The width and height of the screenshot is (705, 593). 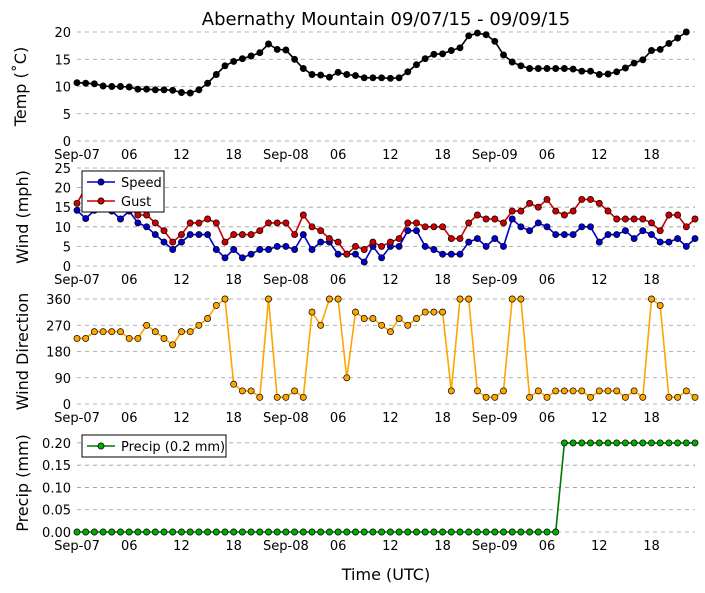 I want to click on series-line, so click(x=386, y=235).